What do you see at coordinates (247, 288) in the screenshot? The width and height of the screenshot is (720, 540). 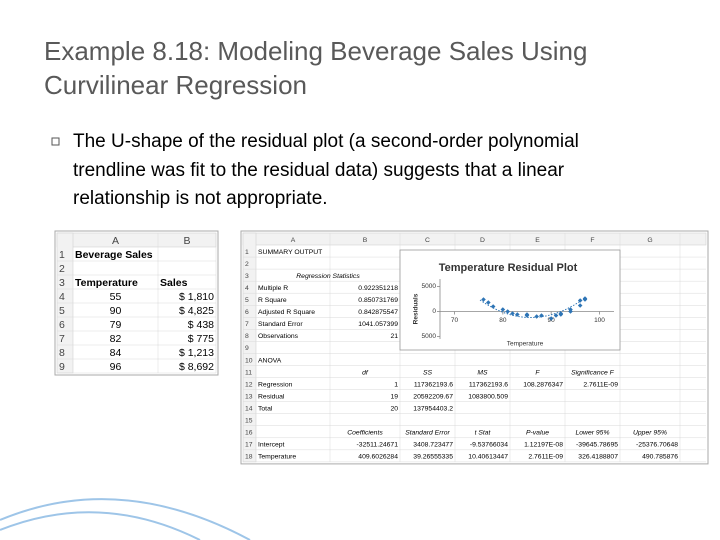 I see `row-number: 4` at bounding box center [247, 288].